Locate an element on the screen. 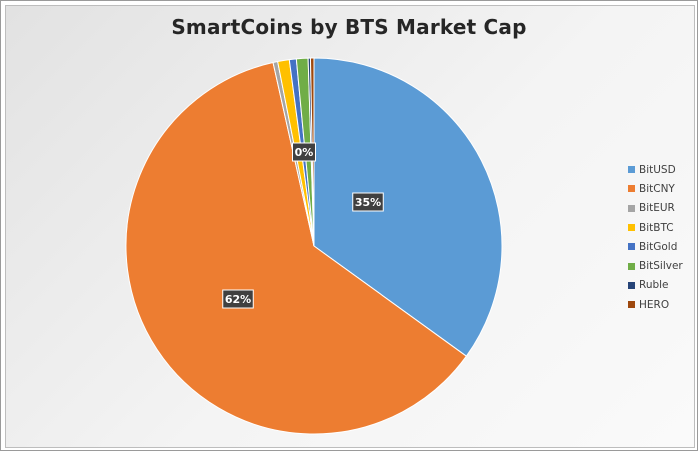 This screenshot has height=451, width=698. legend-item-bitsilver: BitSilver is located at coordinates (661, 265).